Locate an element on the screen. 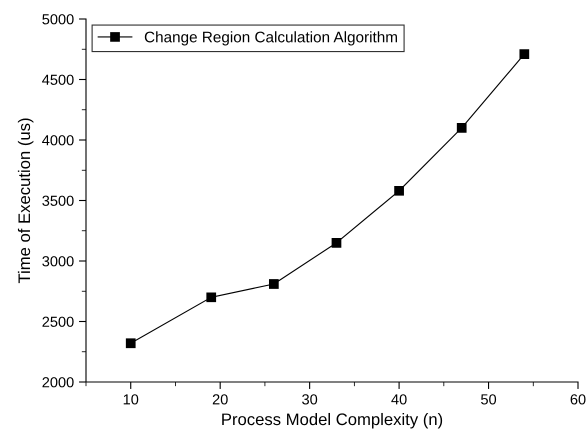 This screenshot has width=587, height=435. y-tick-label: 4500 is located at coordinates (58, 79).